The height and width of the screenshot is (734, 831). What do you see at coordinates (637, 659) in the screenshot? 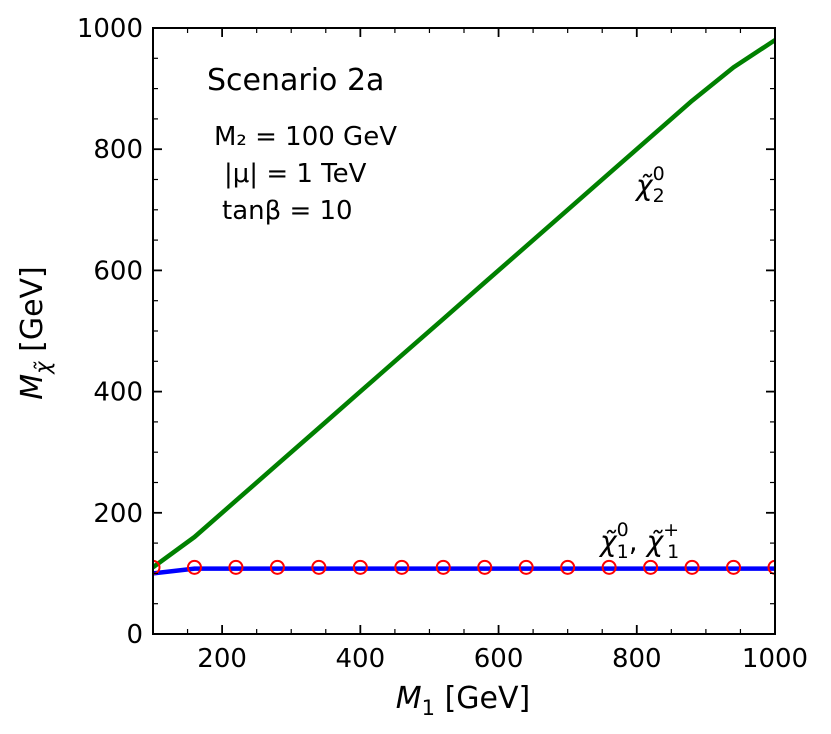
I see `x-tick-label: 800` at bounding box center [637, 659].